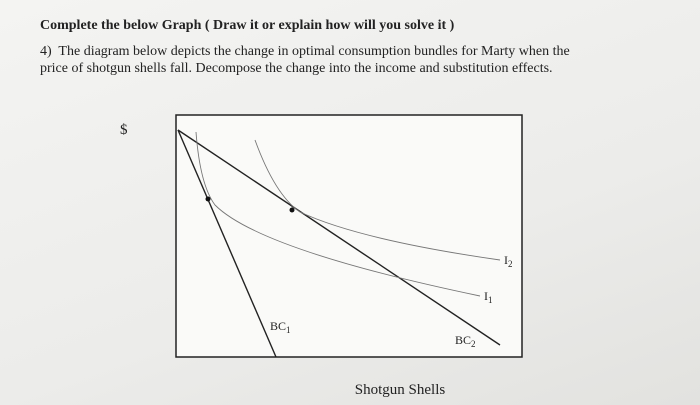 The width and height of the screenshot is (700, 405). Describe the element at coordinates (124, 130) in the screenshot. I see `y-axis-label: $` at that location.